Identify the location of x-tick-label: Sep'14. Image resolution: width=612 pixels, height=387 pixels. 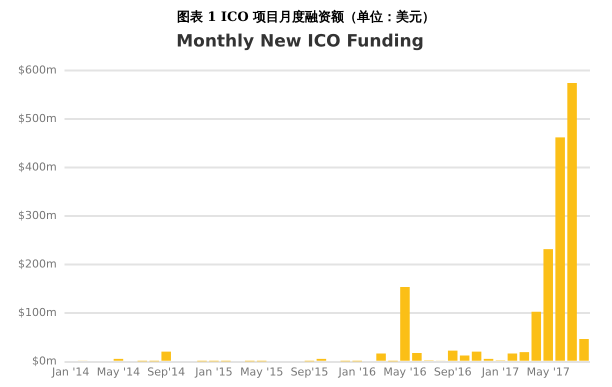
(166, 371).